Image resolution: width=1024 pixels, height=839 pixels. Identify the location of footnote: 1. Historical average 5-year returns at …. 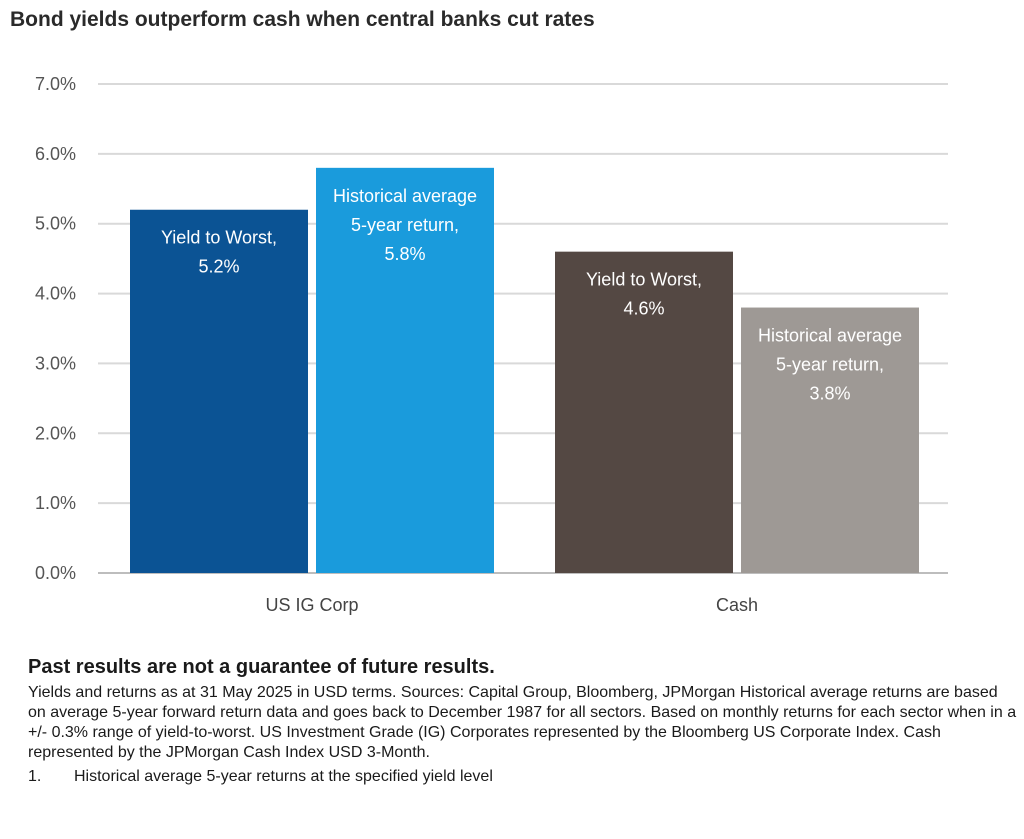
(523, 777).